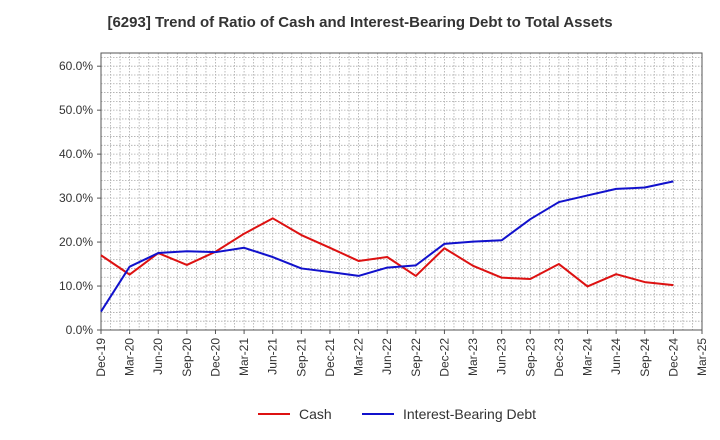 Image resolution: width=720 pixels, height=440 pixels. Describe the element at coordinates (673, 357) in the screenshot. I see `x-tick-label: Dec-24` at that location.